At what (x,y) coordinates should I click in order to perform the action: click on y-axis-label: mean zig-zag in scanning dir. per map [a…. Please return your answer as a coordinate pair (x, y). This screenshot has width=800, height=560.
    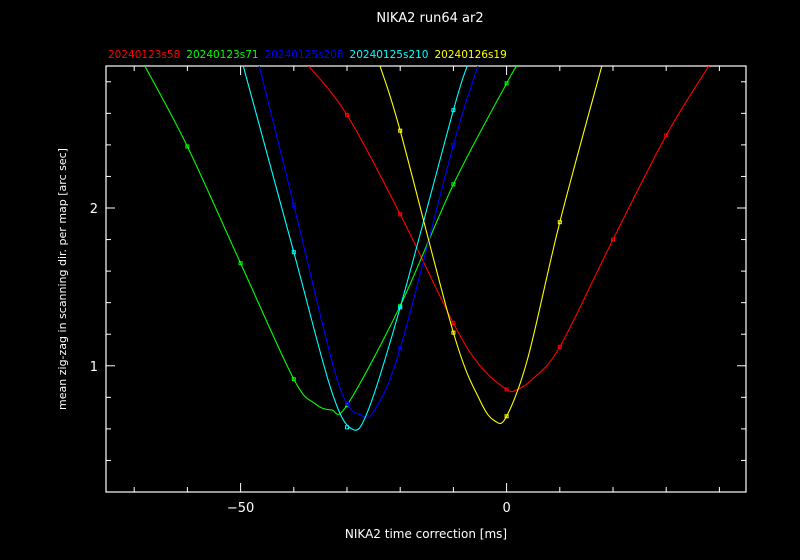
    Looking at the image, I should click on (62, 279).